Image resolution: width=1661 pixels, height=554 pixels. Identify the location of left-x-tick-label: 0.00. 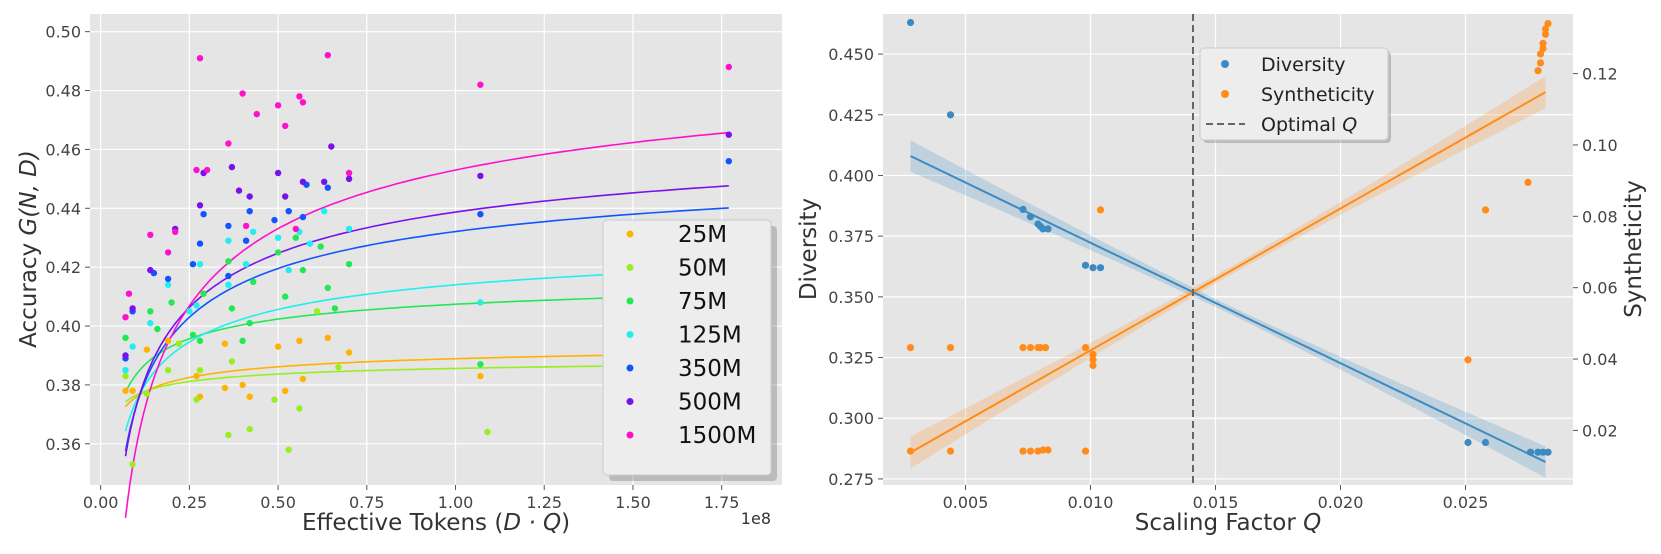
(101, 502).